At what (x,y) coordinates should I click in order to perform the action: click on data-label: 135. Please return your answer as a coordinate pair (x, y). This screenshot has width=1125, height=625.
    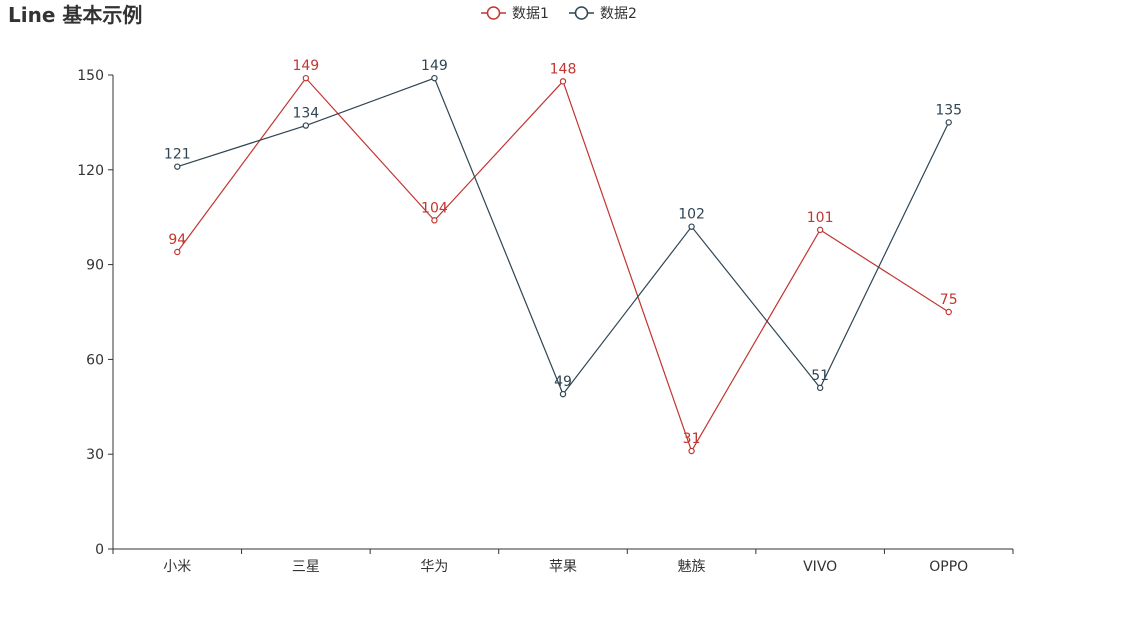
    Looking at the image, I should click on (948, 110).